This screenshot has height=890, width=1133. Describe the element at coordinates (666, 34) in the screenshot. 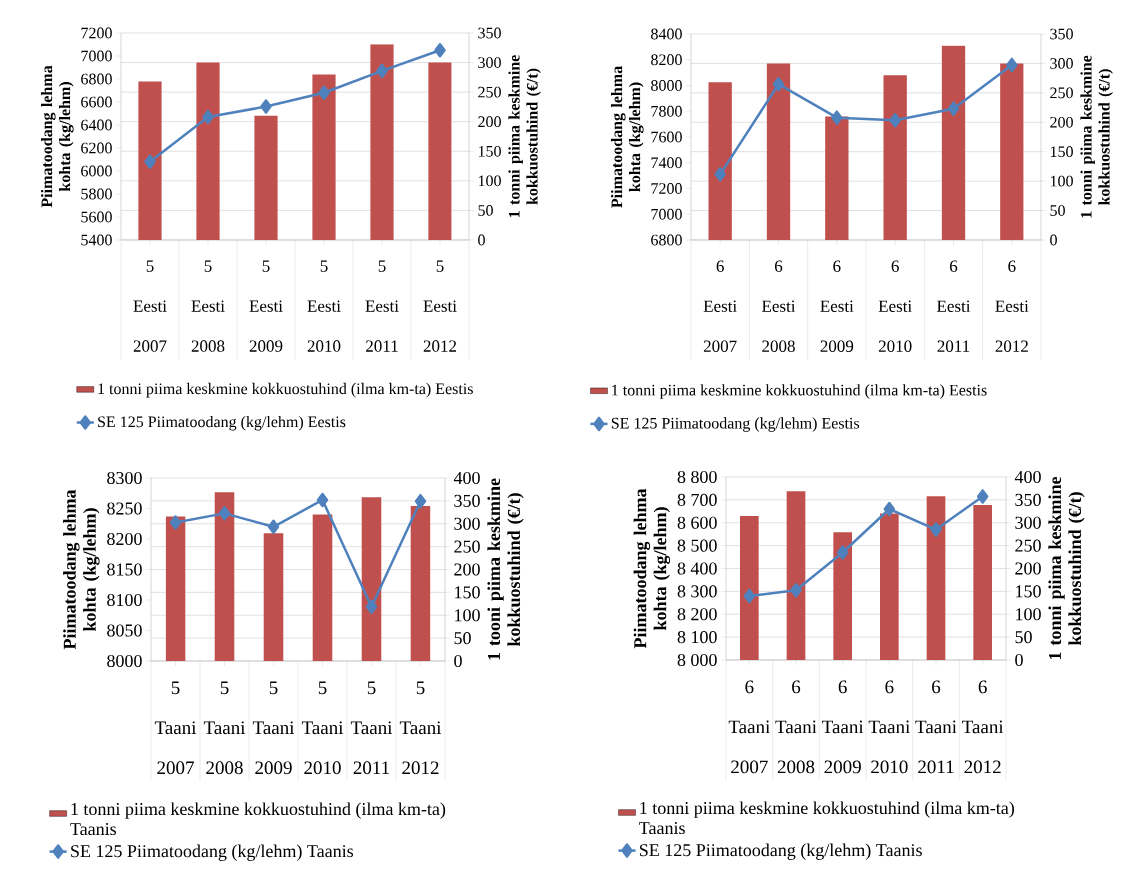

I see `y-tick-label: 8400` at that location.